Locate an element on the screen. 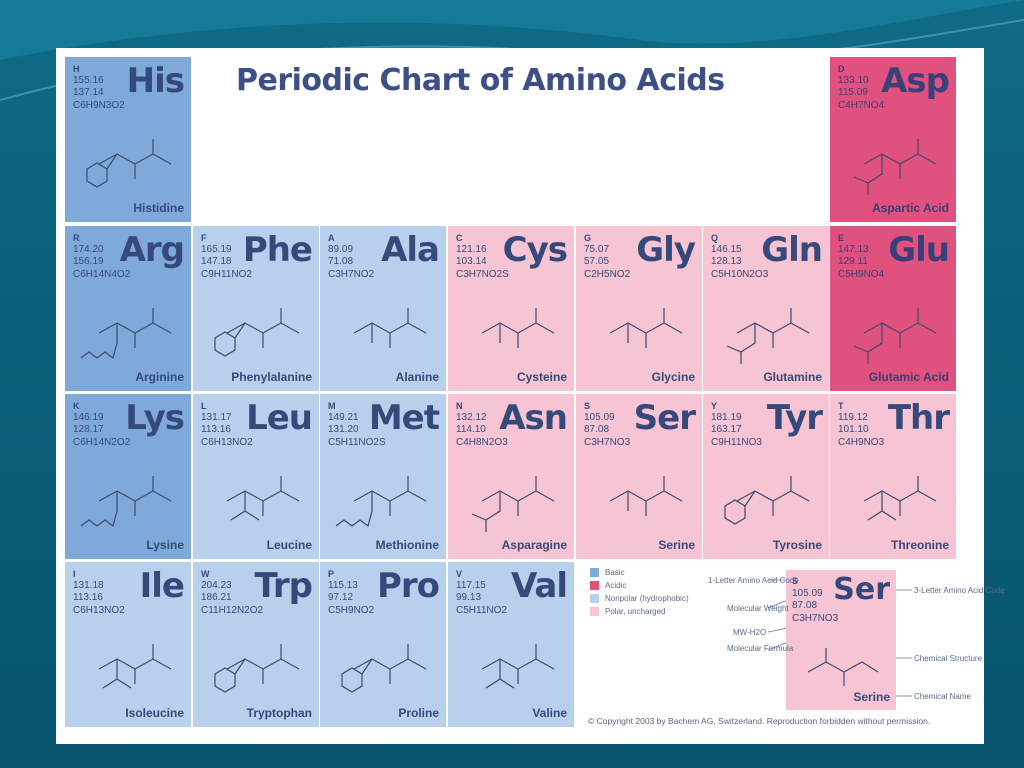 The image size is (1024, 768). molecular-formula: C3H7NO2 is located at coordinates (351, 274).